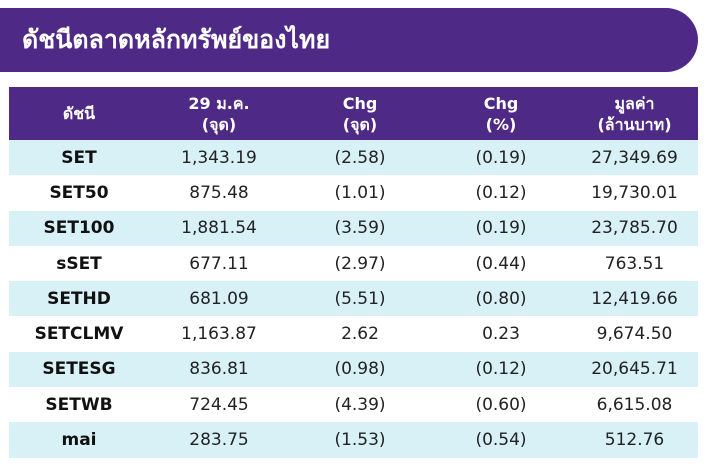 Image resolution: width=708 pixels, height=468 pixels. What do you see at coordinates (501, 103) in the screenshot?
I see `header-change-percent-line1: Chg` at bounding box center [501, 103].